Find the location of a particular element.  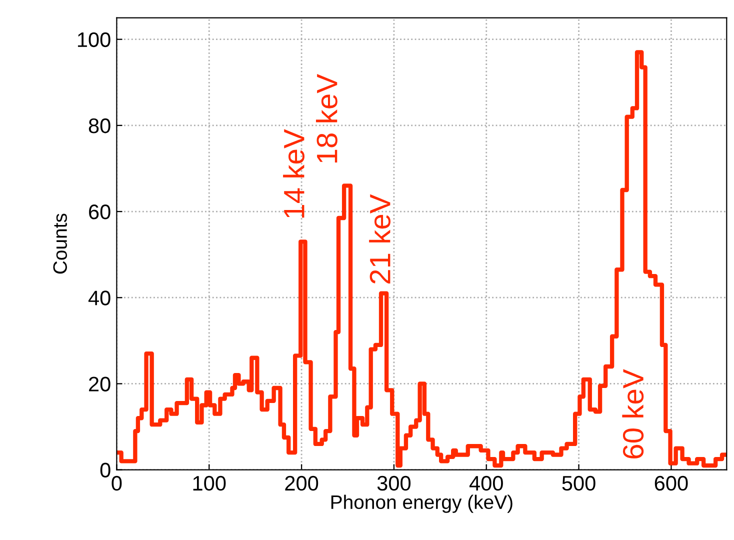

x-tick-label: 600 is located at coordinates (671, 483).